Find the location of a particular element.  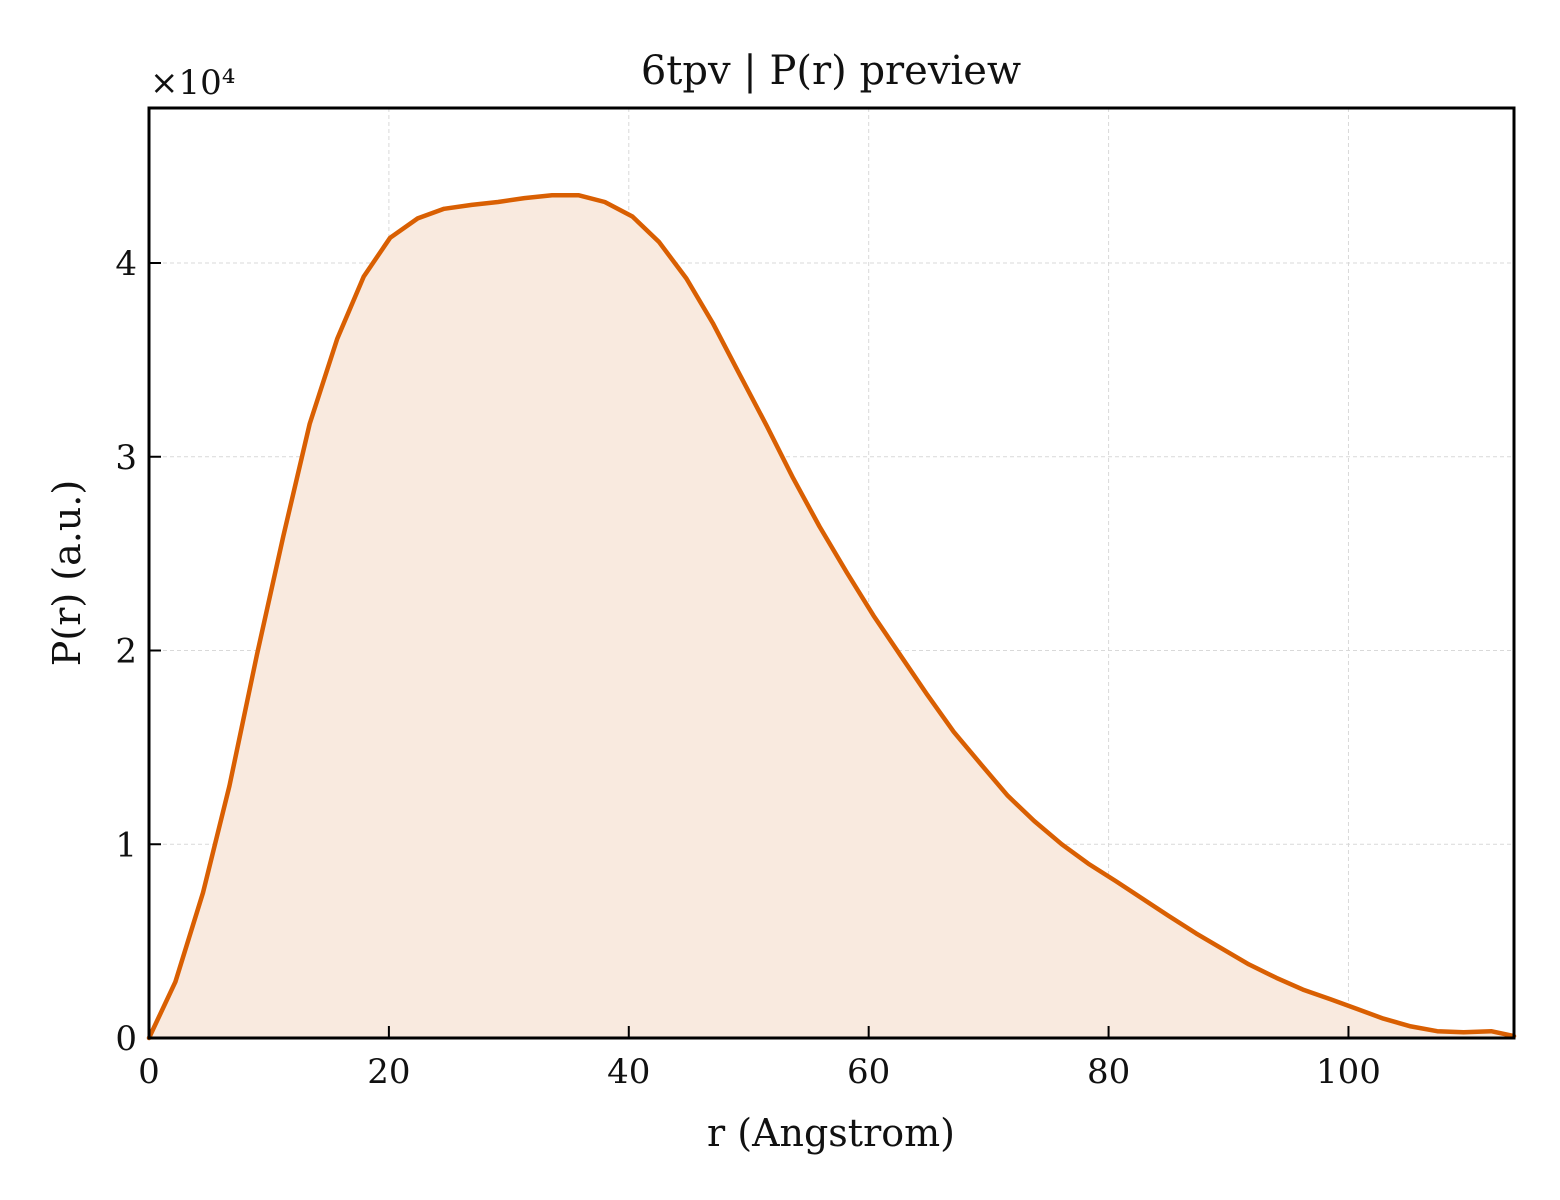

x-tick-label: 80 is located at coordinates (1108, 1072).